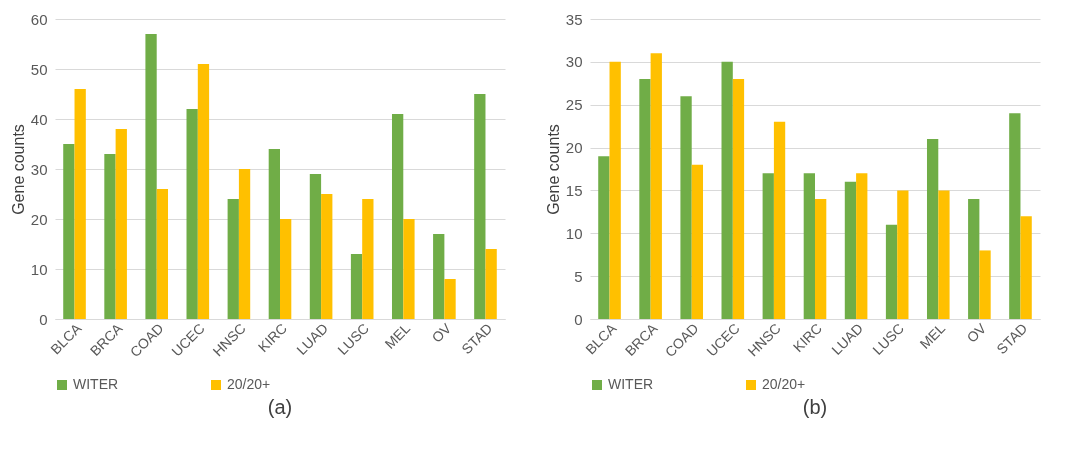  I want to click on y-tick-label: 25, so click(574, 105).